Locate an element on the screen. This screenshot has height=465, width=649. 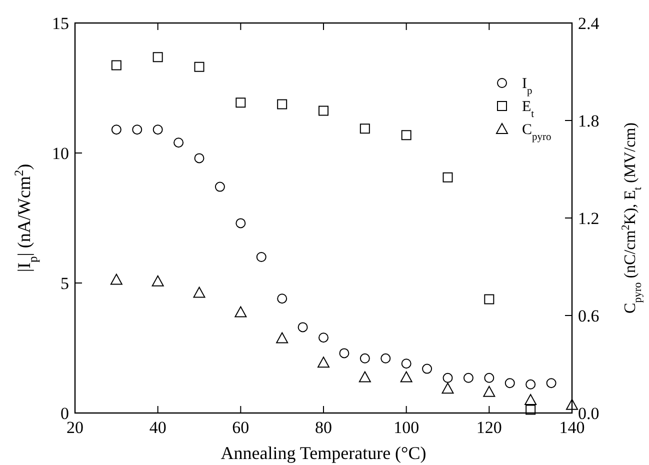
x-tick-label: 60 is located at coordinates (241, 427).